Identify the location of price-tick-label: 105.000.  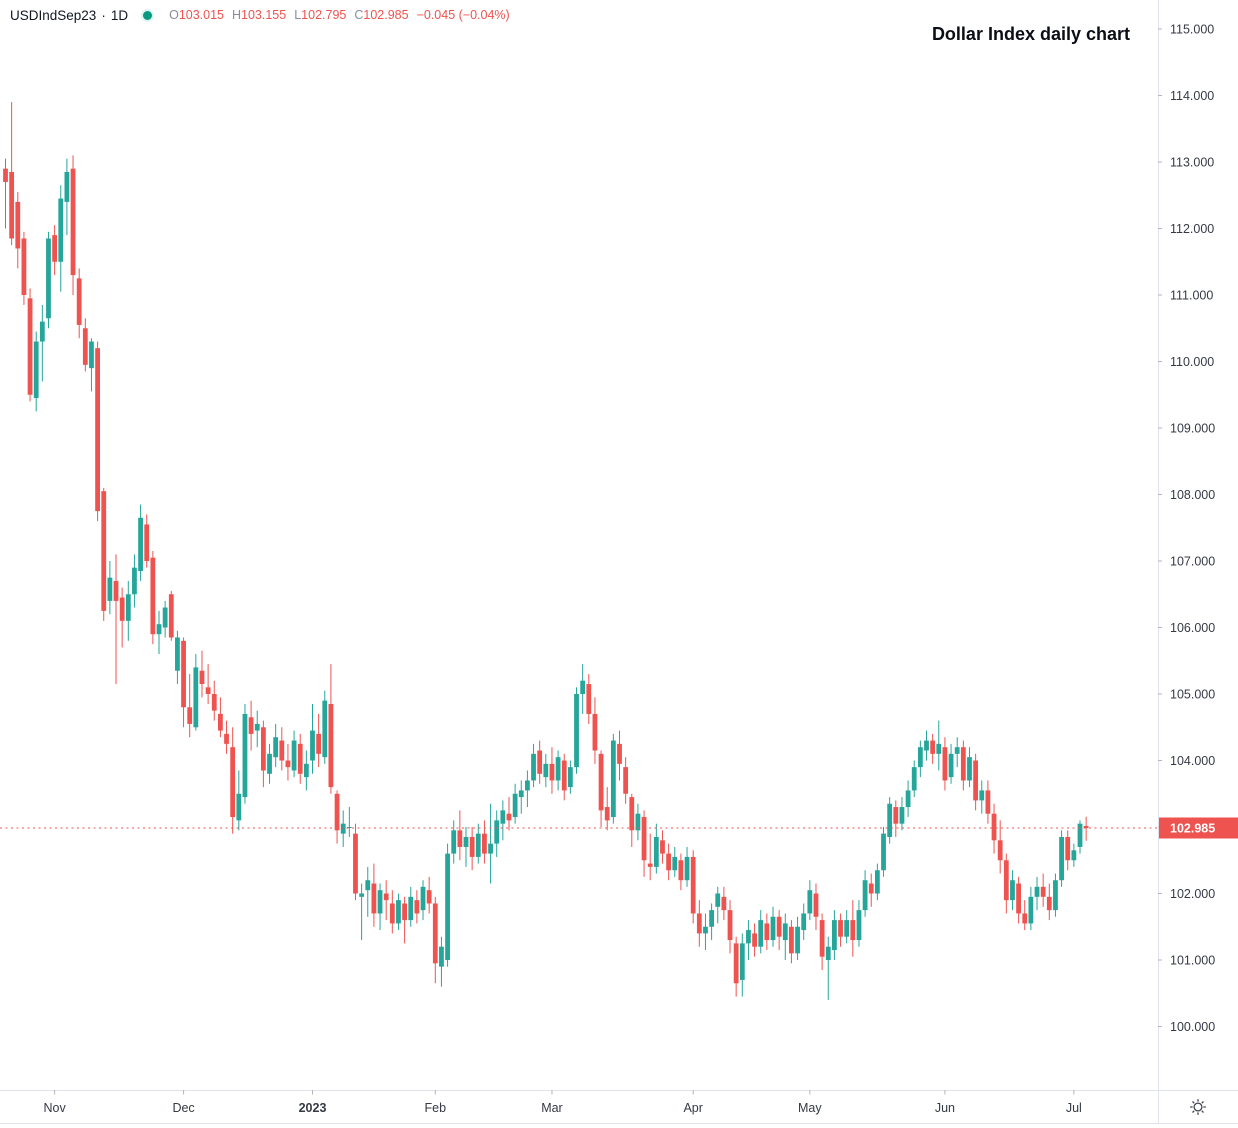
(1192, 695).